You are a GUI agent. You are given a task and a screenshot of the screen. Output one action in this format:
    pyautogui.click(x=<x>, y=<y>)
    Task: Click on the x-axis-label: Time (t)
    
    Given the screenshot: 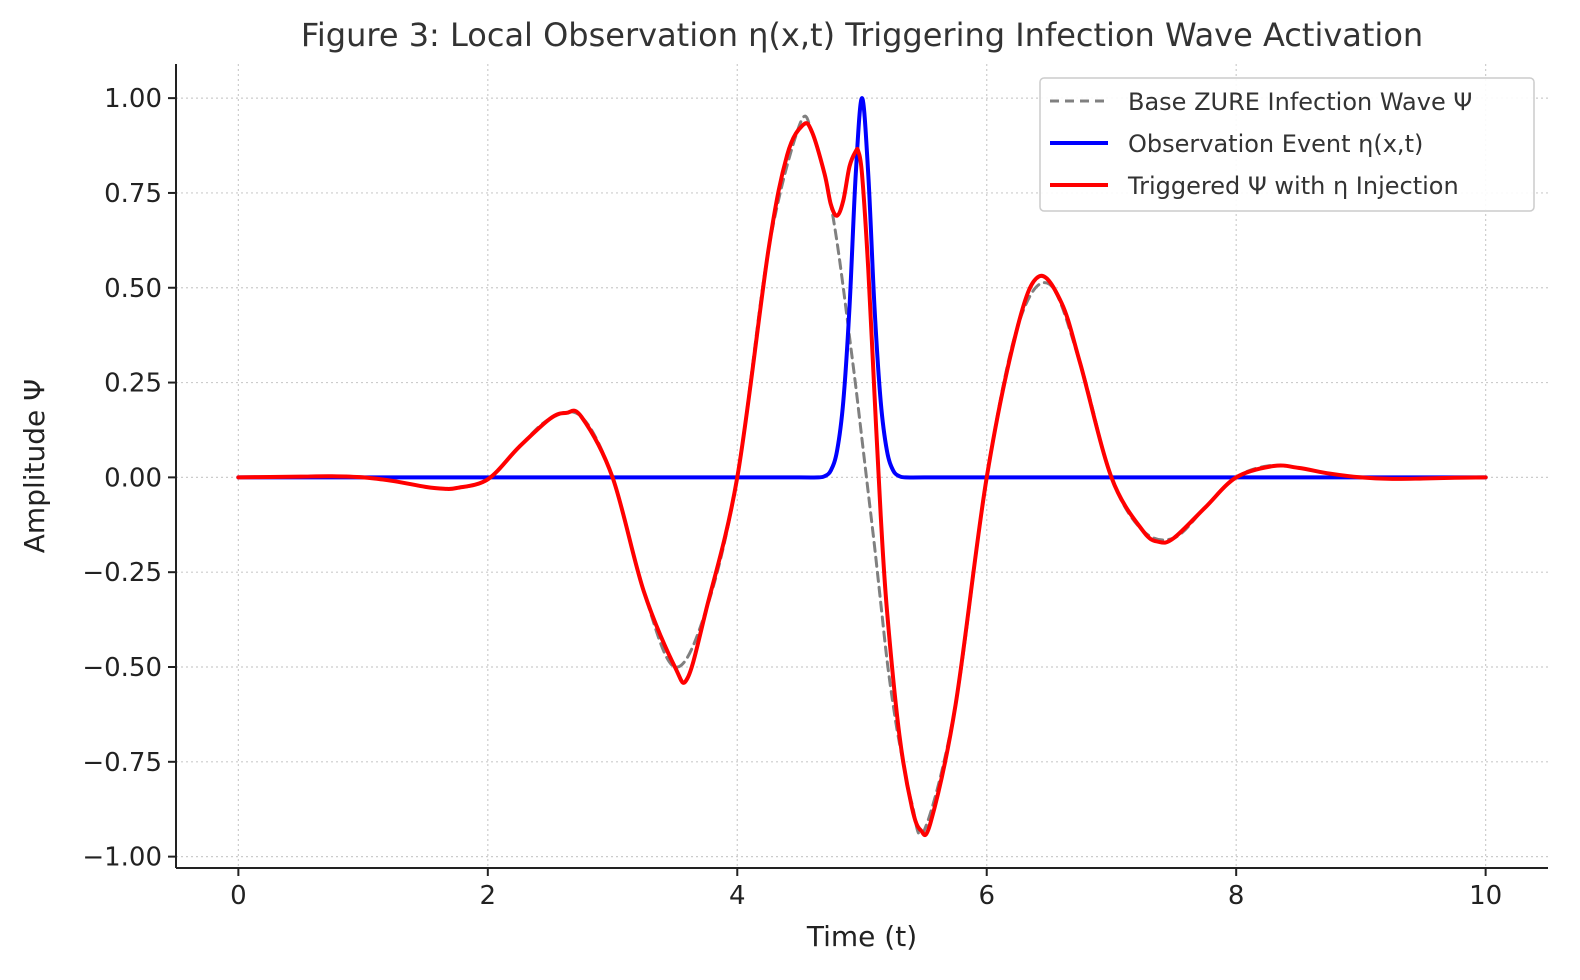 What is the action you would take?
    pyautogui.click(x=861, y=936)
    